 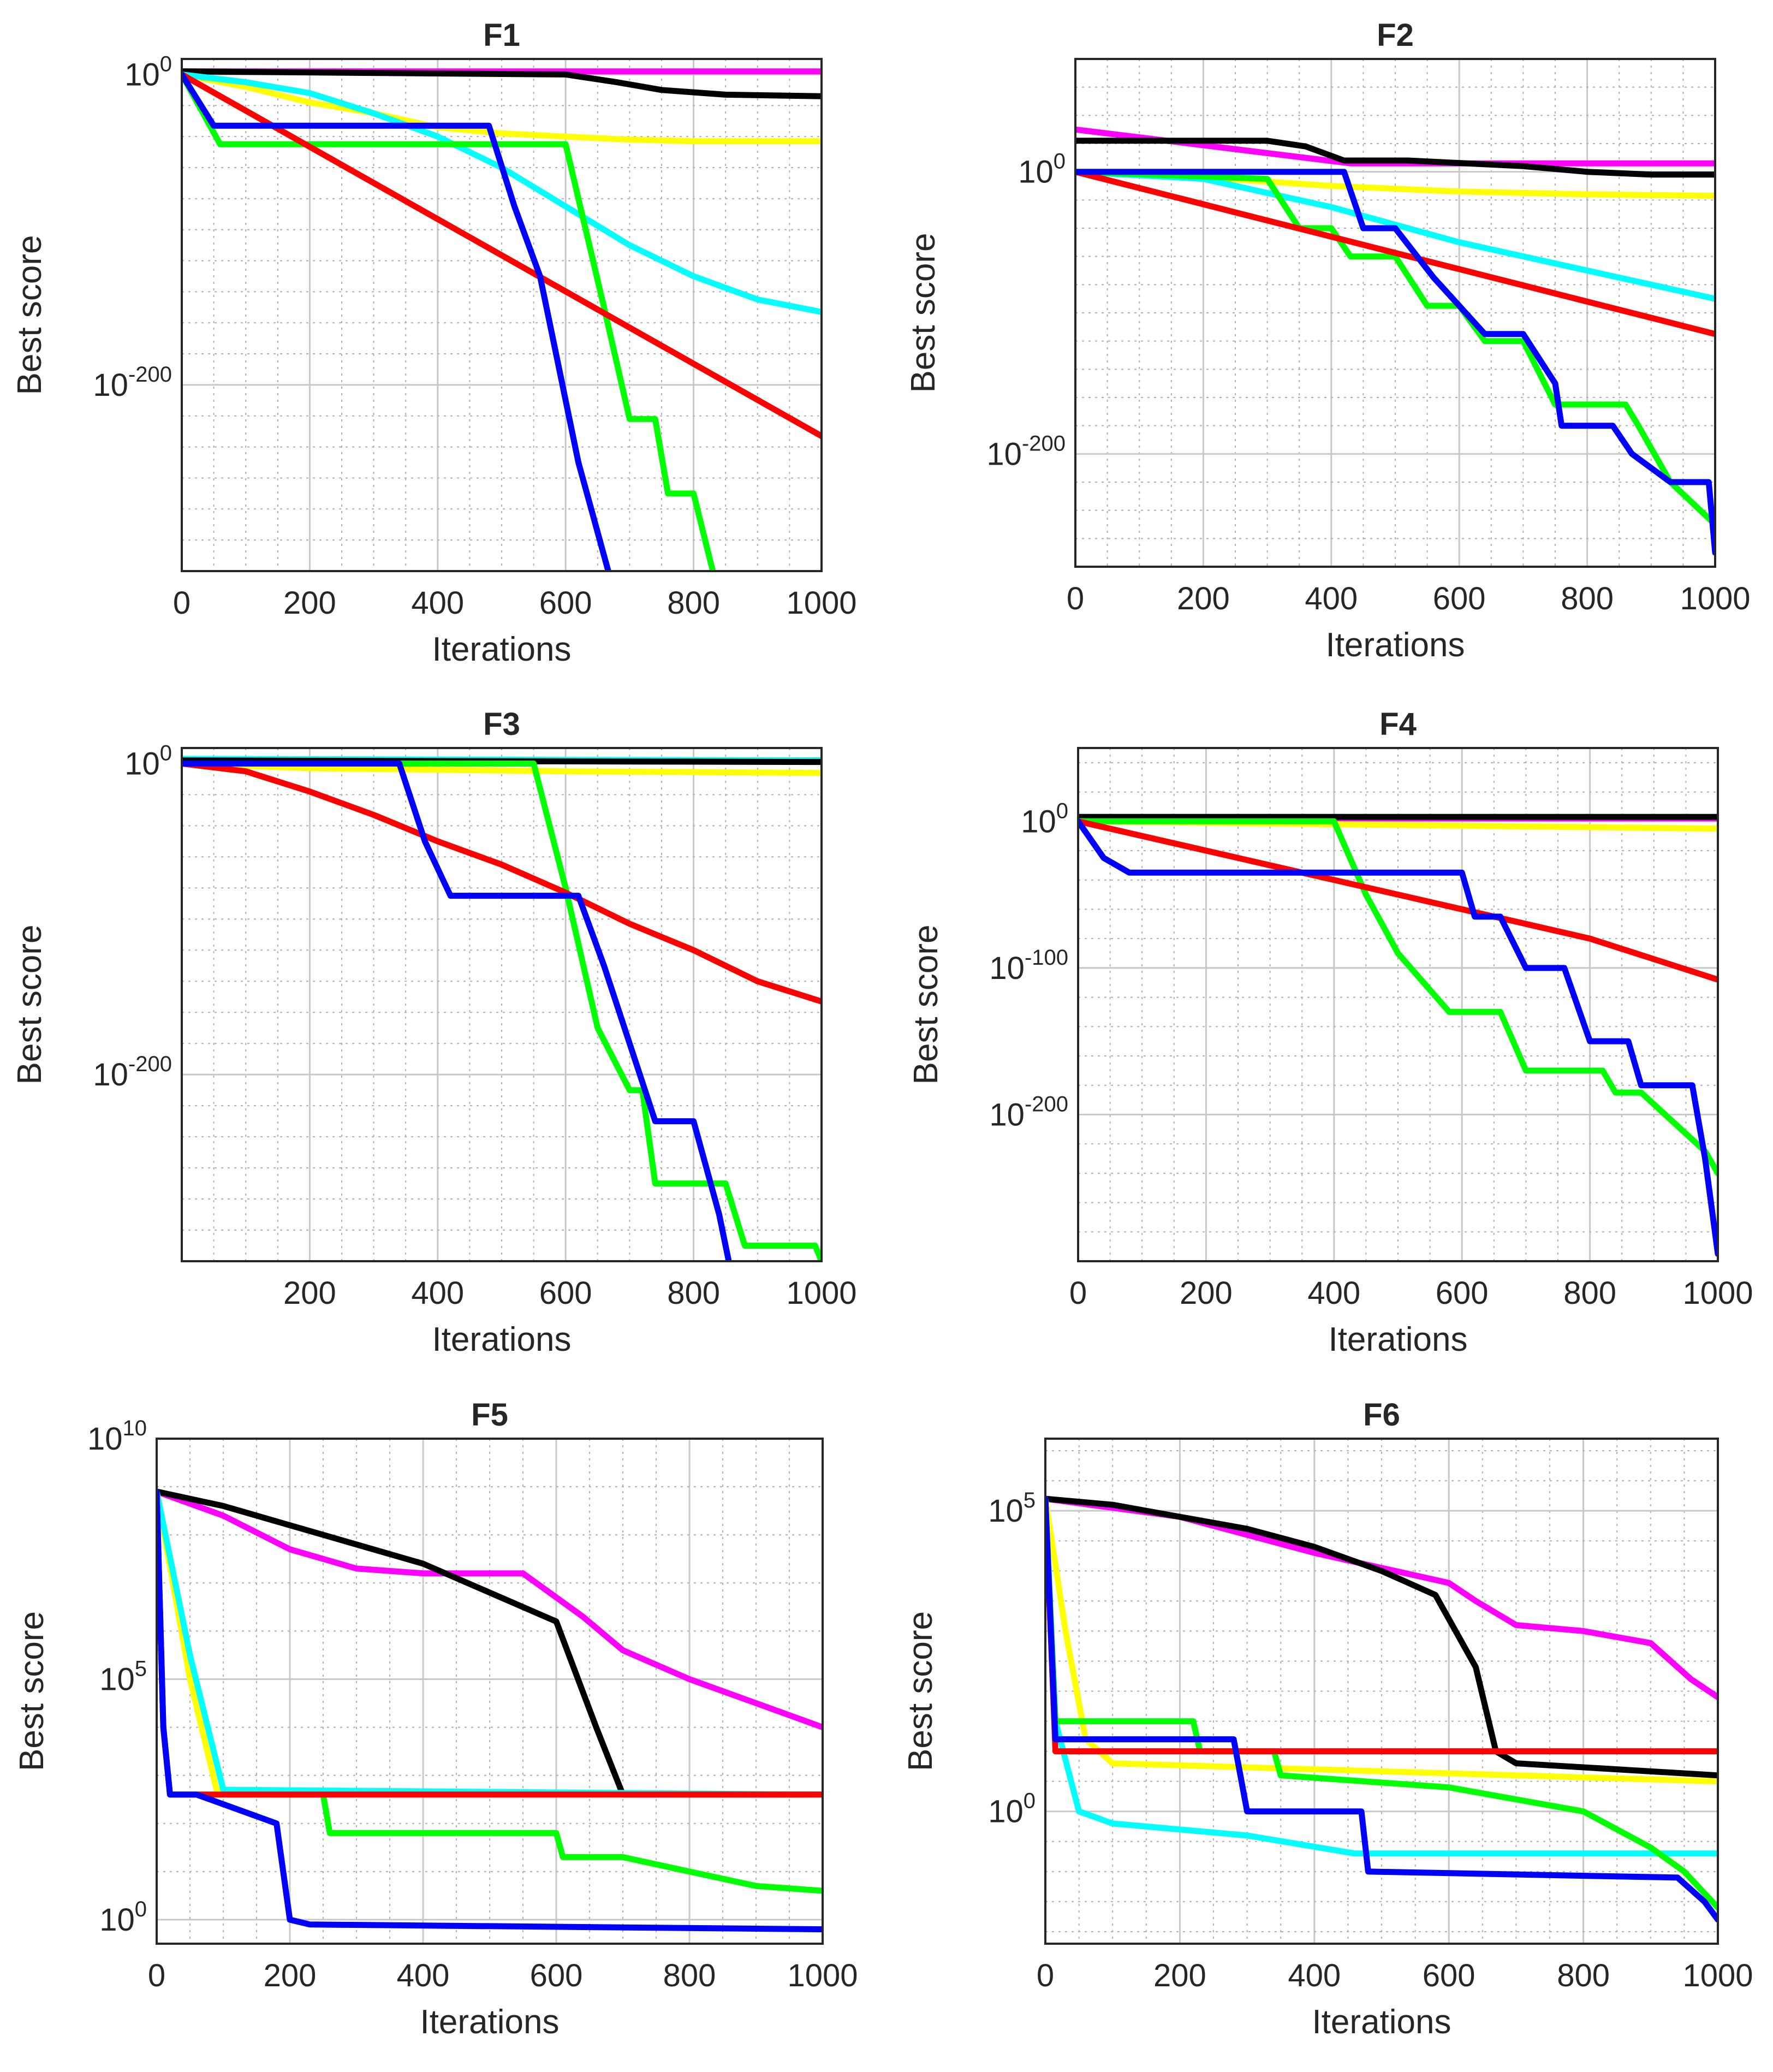 I want to click on chart-title: F4, so click(x=1398, y=724).